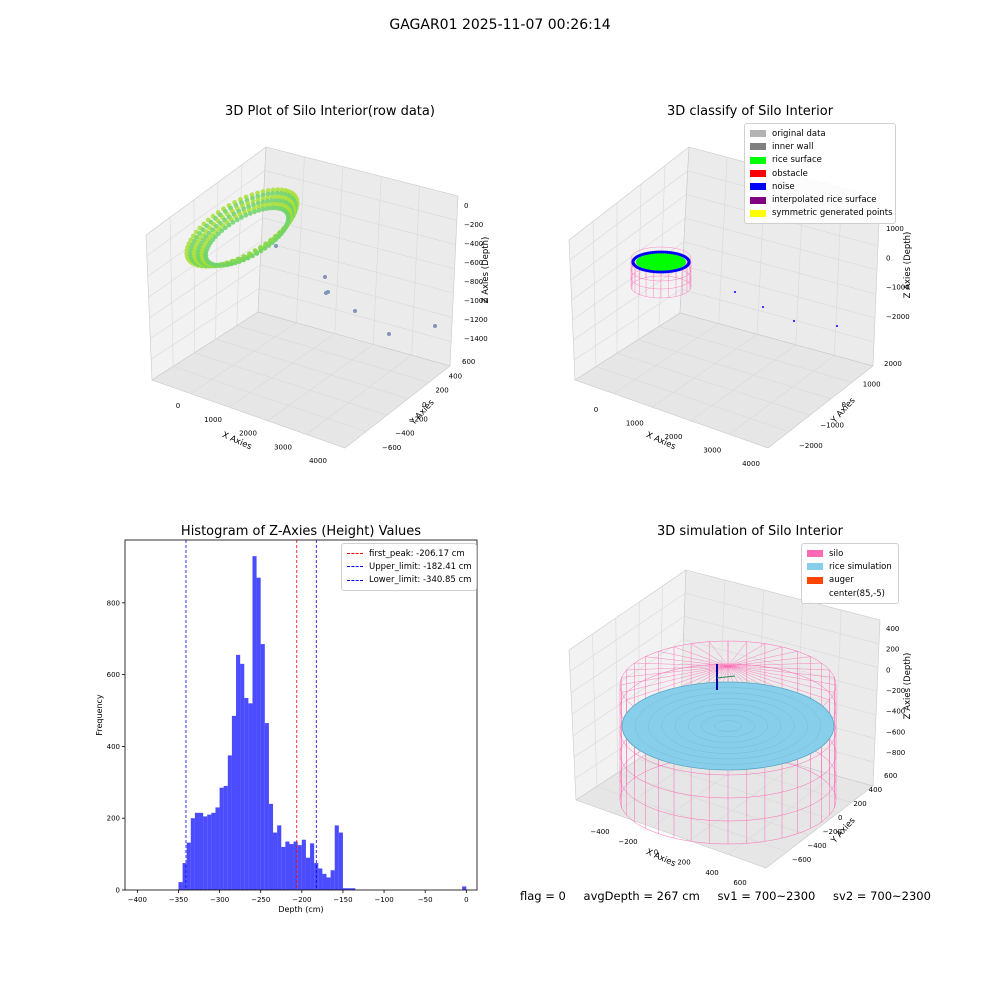  I want to click on z-tick-label: 0, so click(888, 670).